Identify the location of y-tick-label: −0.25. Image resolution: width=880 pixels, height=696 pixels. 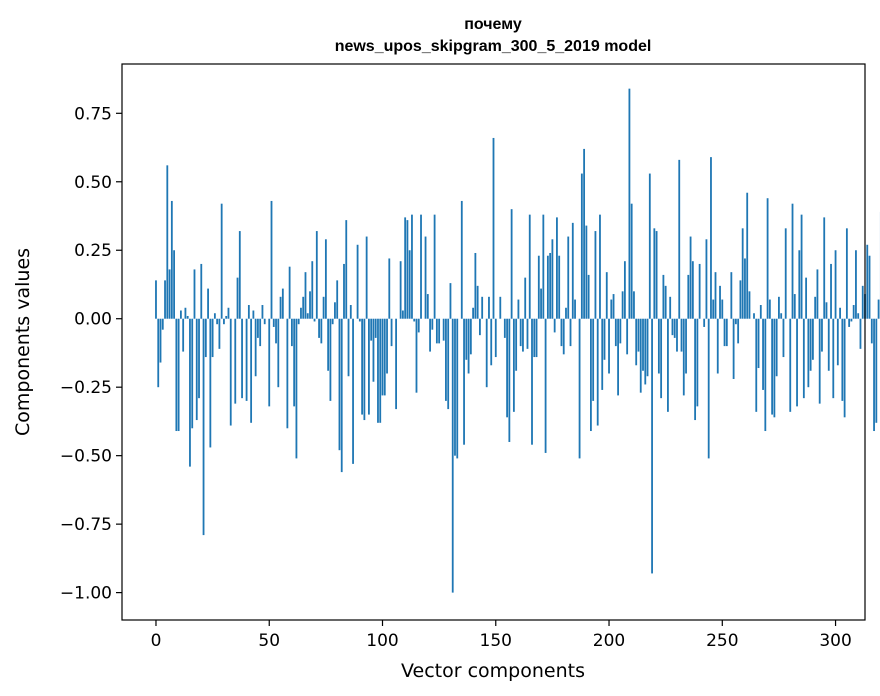
(86, 388).